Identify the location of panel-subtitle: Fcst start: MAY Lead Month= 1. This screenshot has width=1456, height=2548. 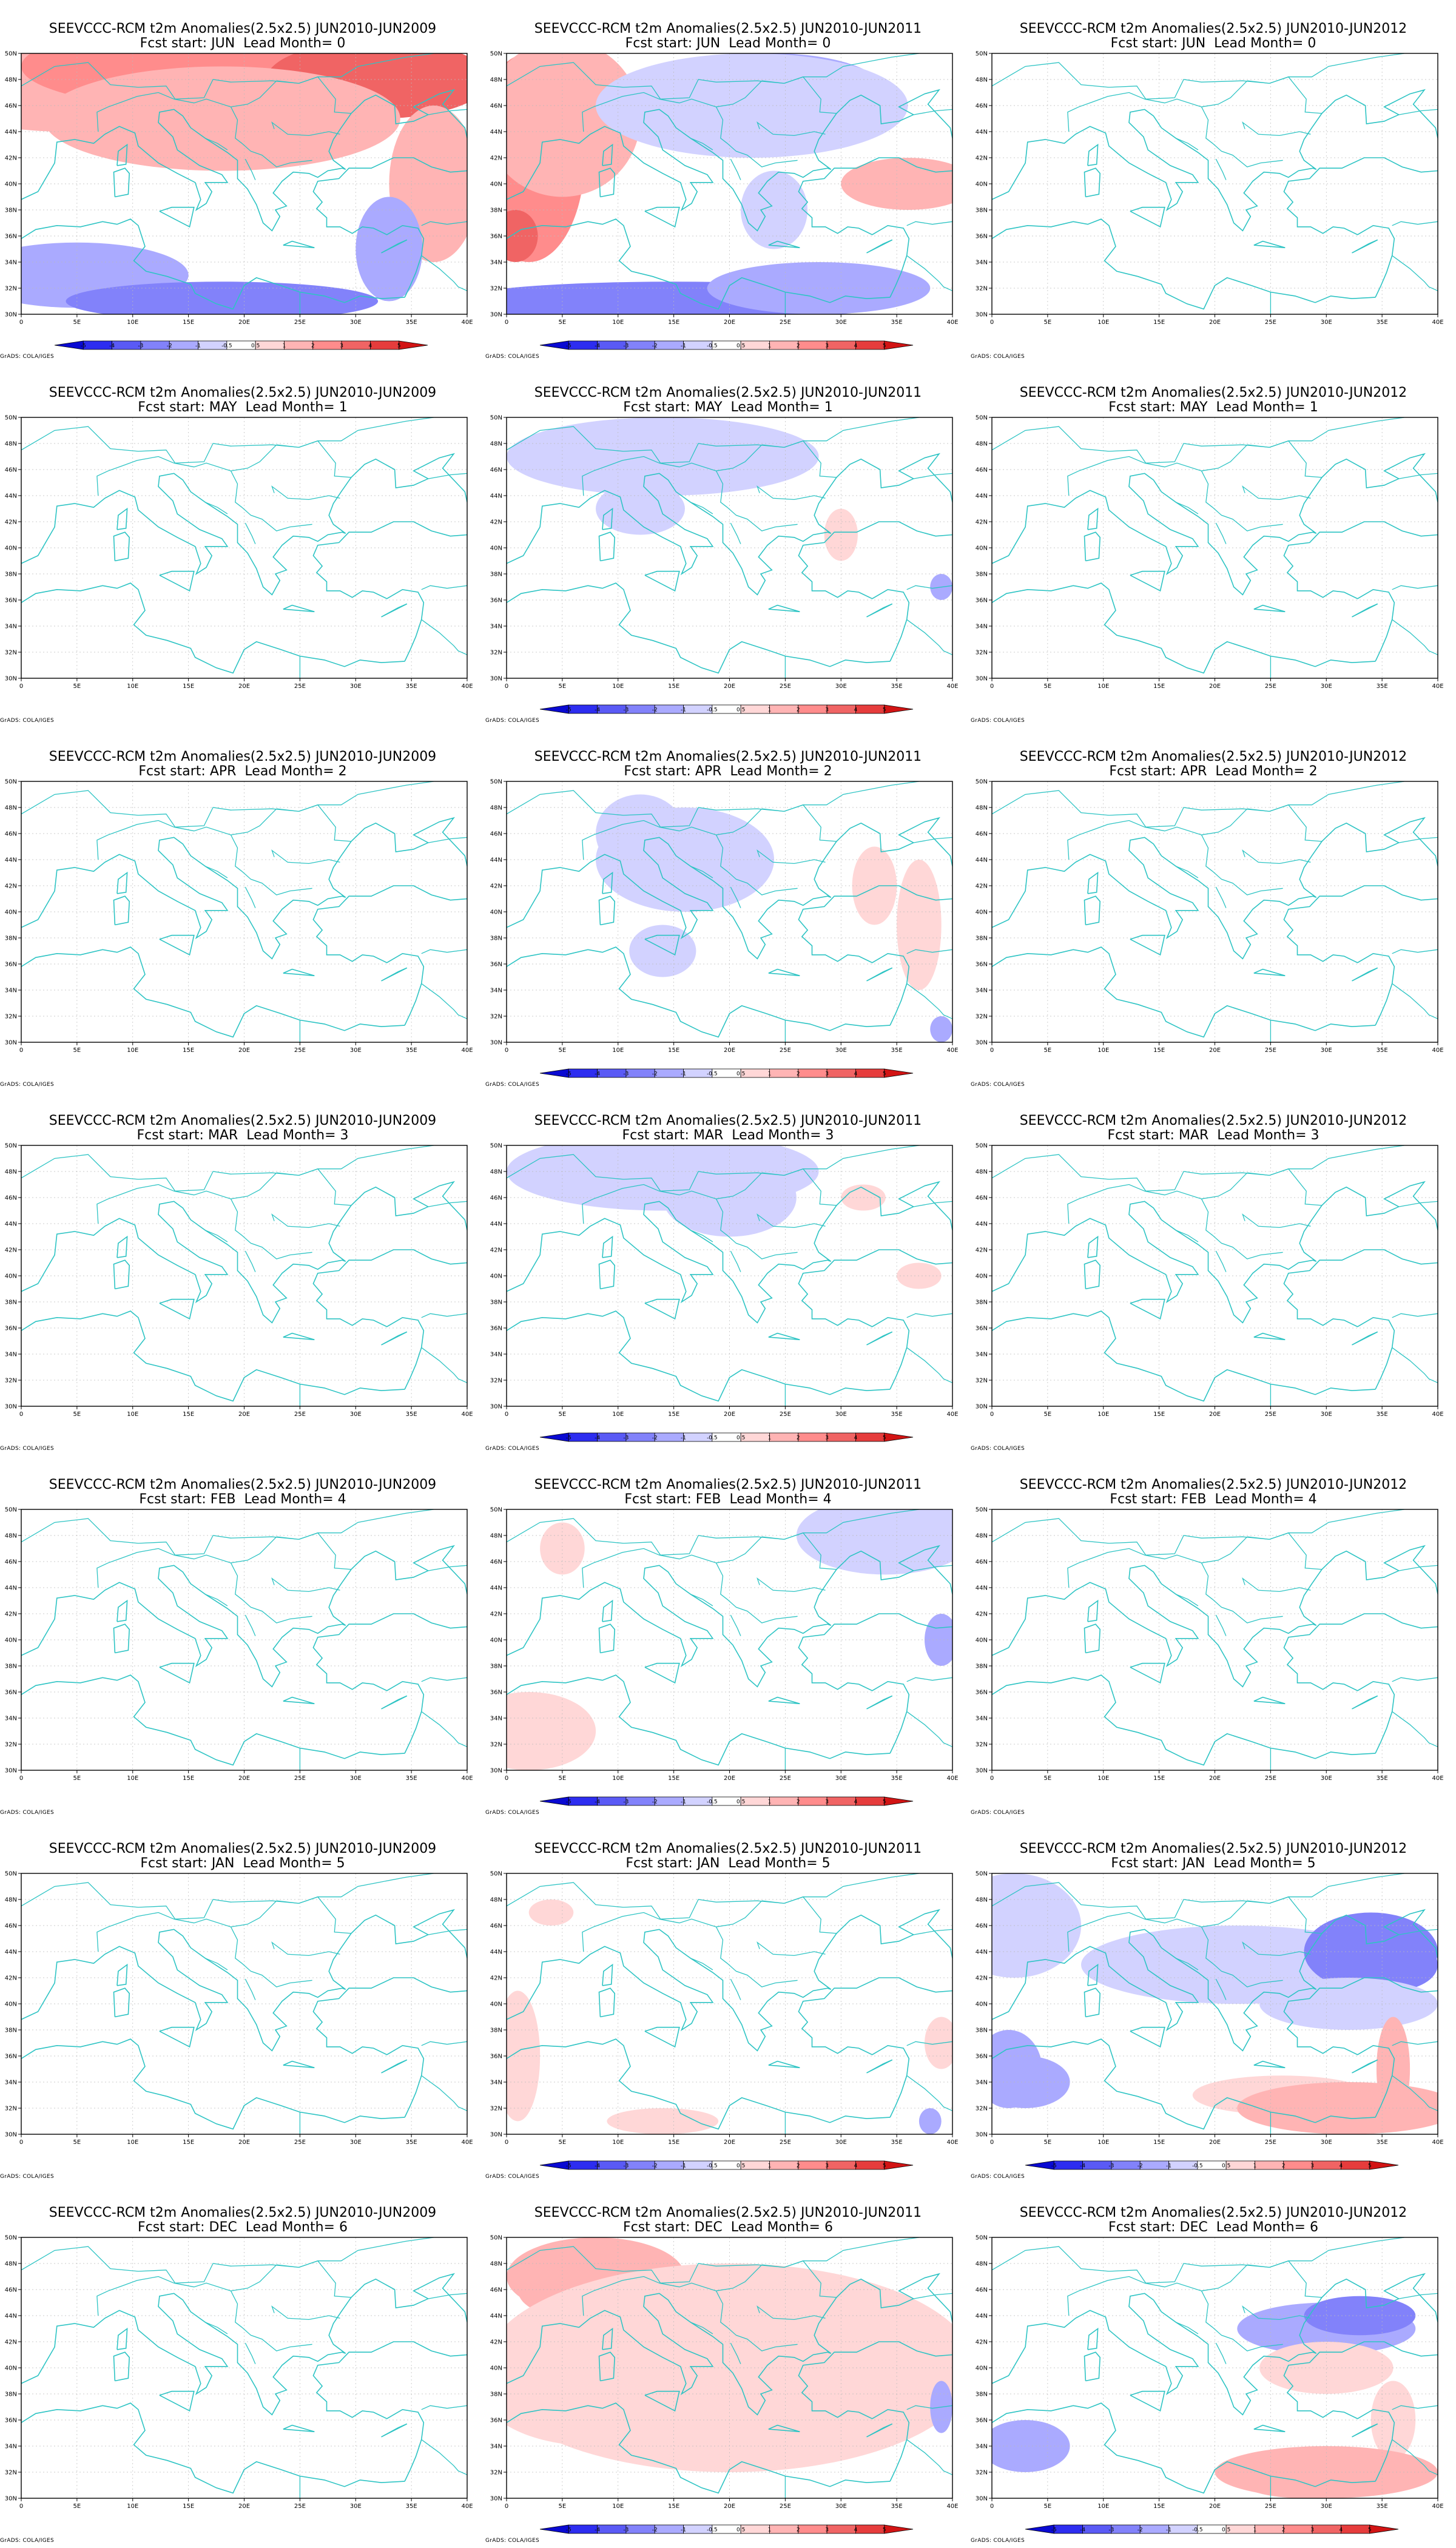
(243, 407).